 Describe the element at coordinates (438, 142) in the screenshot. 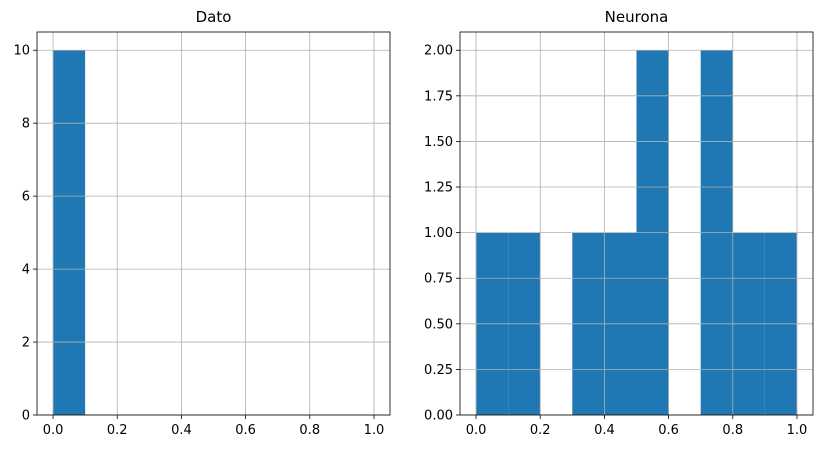

I see `y-tick-label: 1.50` at that location.